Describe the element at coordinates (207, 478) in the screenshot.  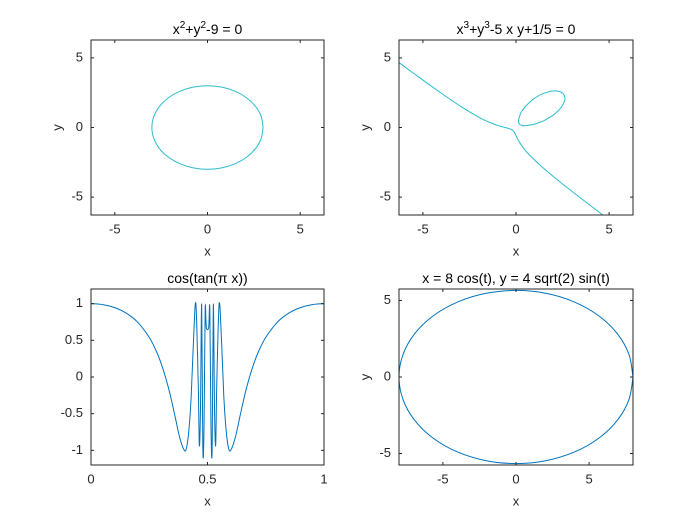
I see `x-tick-label: 0.5` at that location.